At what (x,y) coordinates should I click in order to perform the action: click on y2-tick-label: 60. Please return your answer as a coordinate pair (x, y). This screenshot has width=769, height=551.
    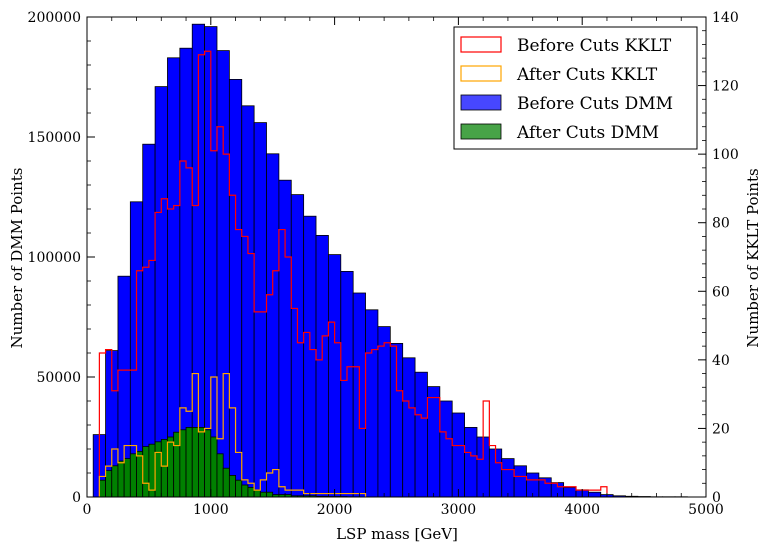
    Looking at the image, I should click on (721, 292).